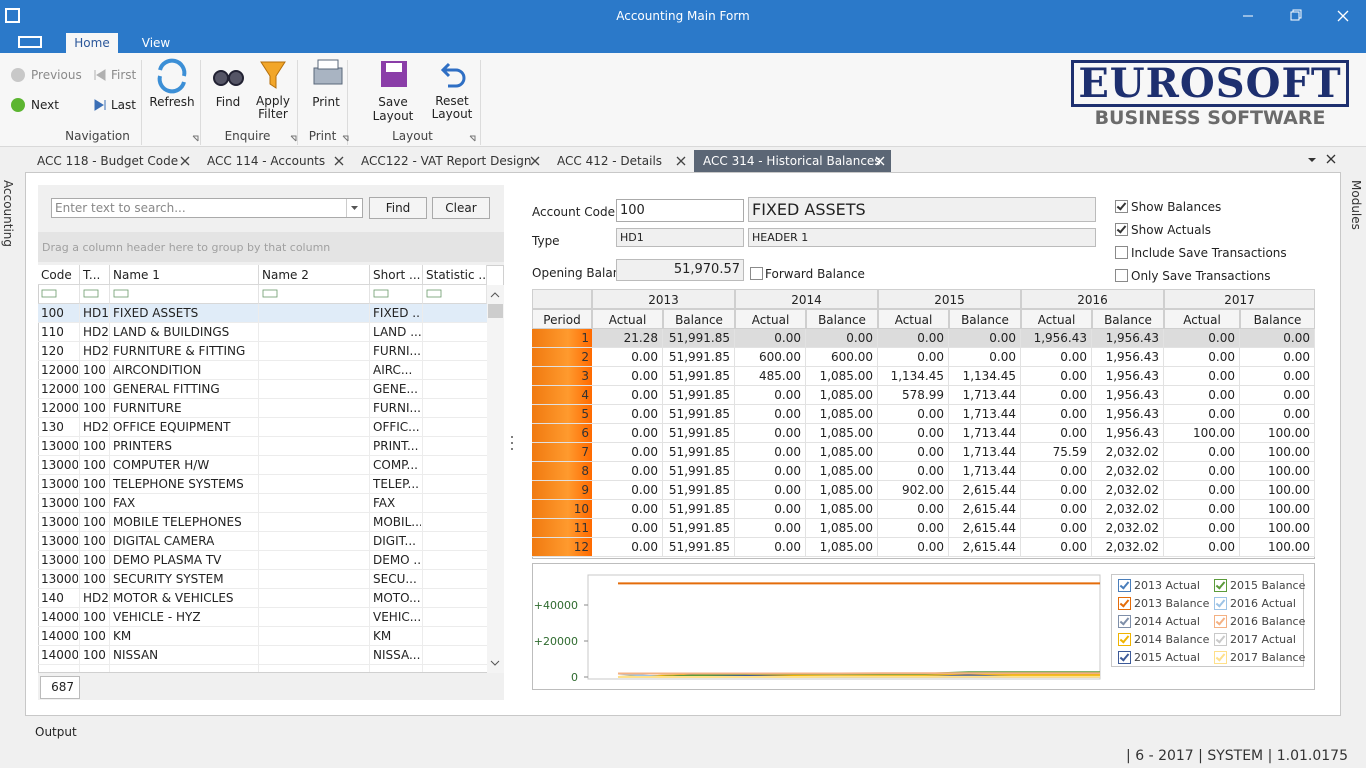 The width and height of the screenshot is (1366, 768). Describe the element at coordinates (680, 210) in the screenshot. I see `account-code-input: 100` at that location.